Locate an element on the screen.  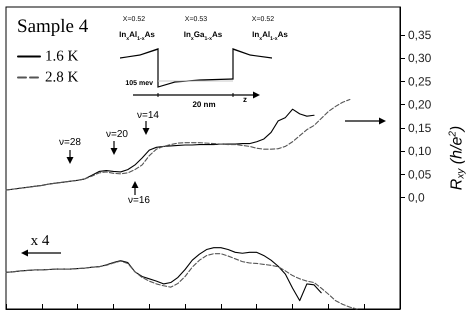
annotation: x 4 is located at coordinates (40, 241).